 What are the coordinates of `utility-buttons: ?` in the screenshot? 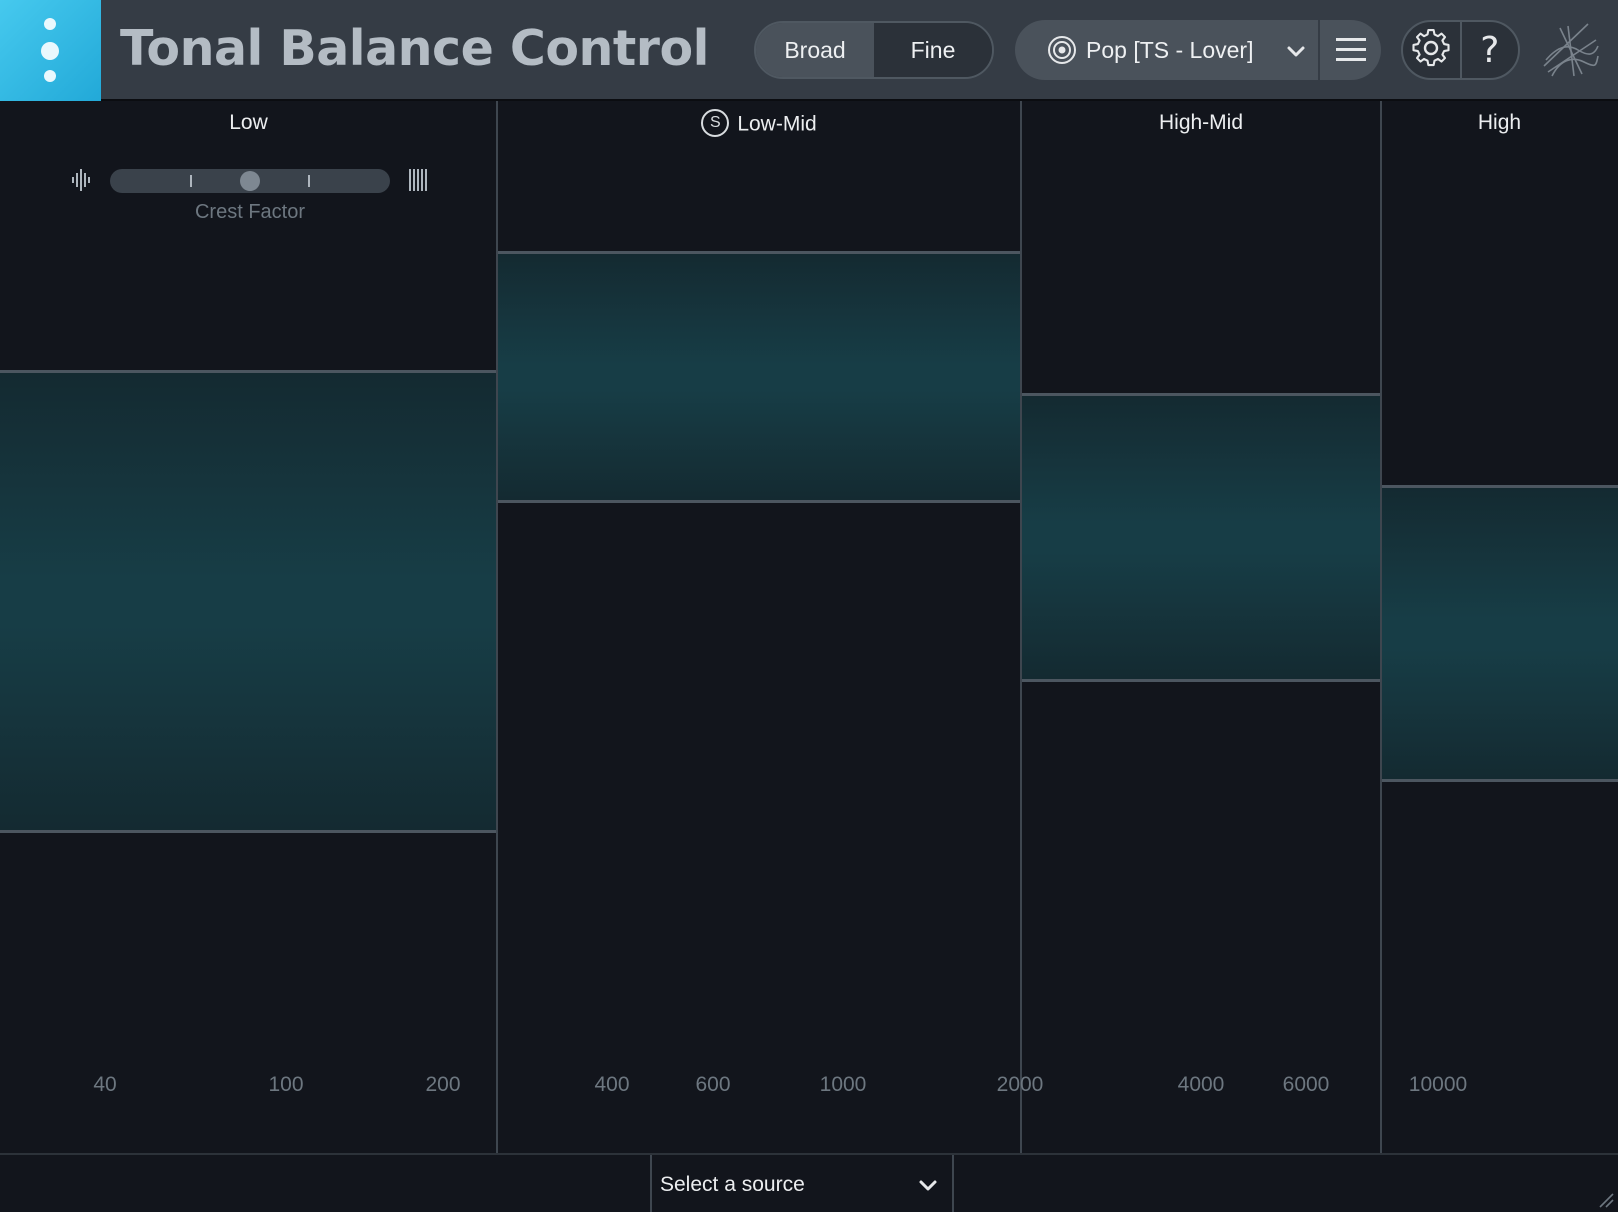 It's located at (1460, 50).